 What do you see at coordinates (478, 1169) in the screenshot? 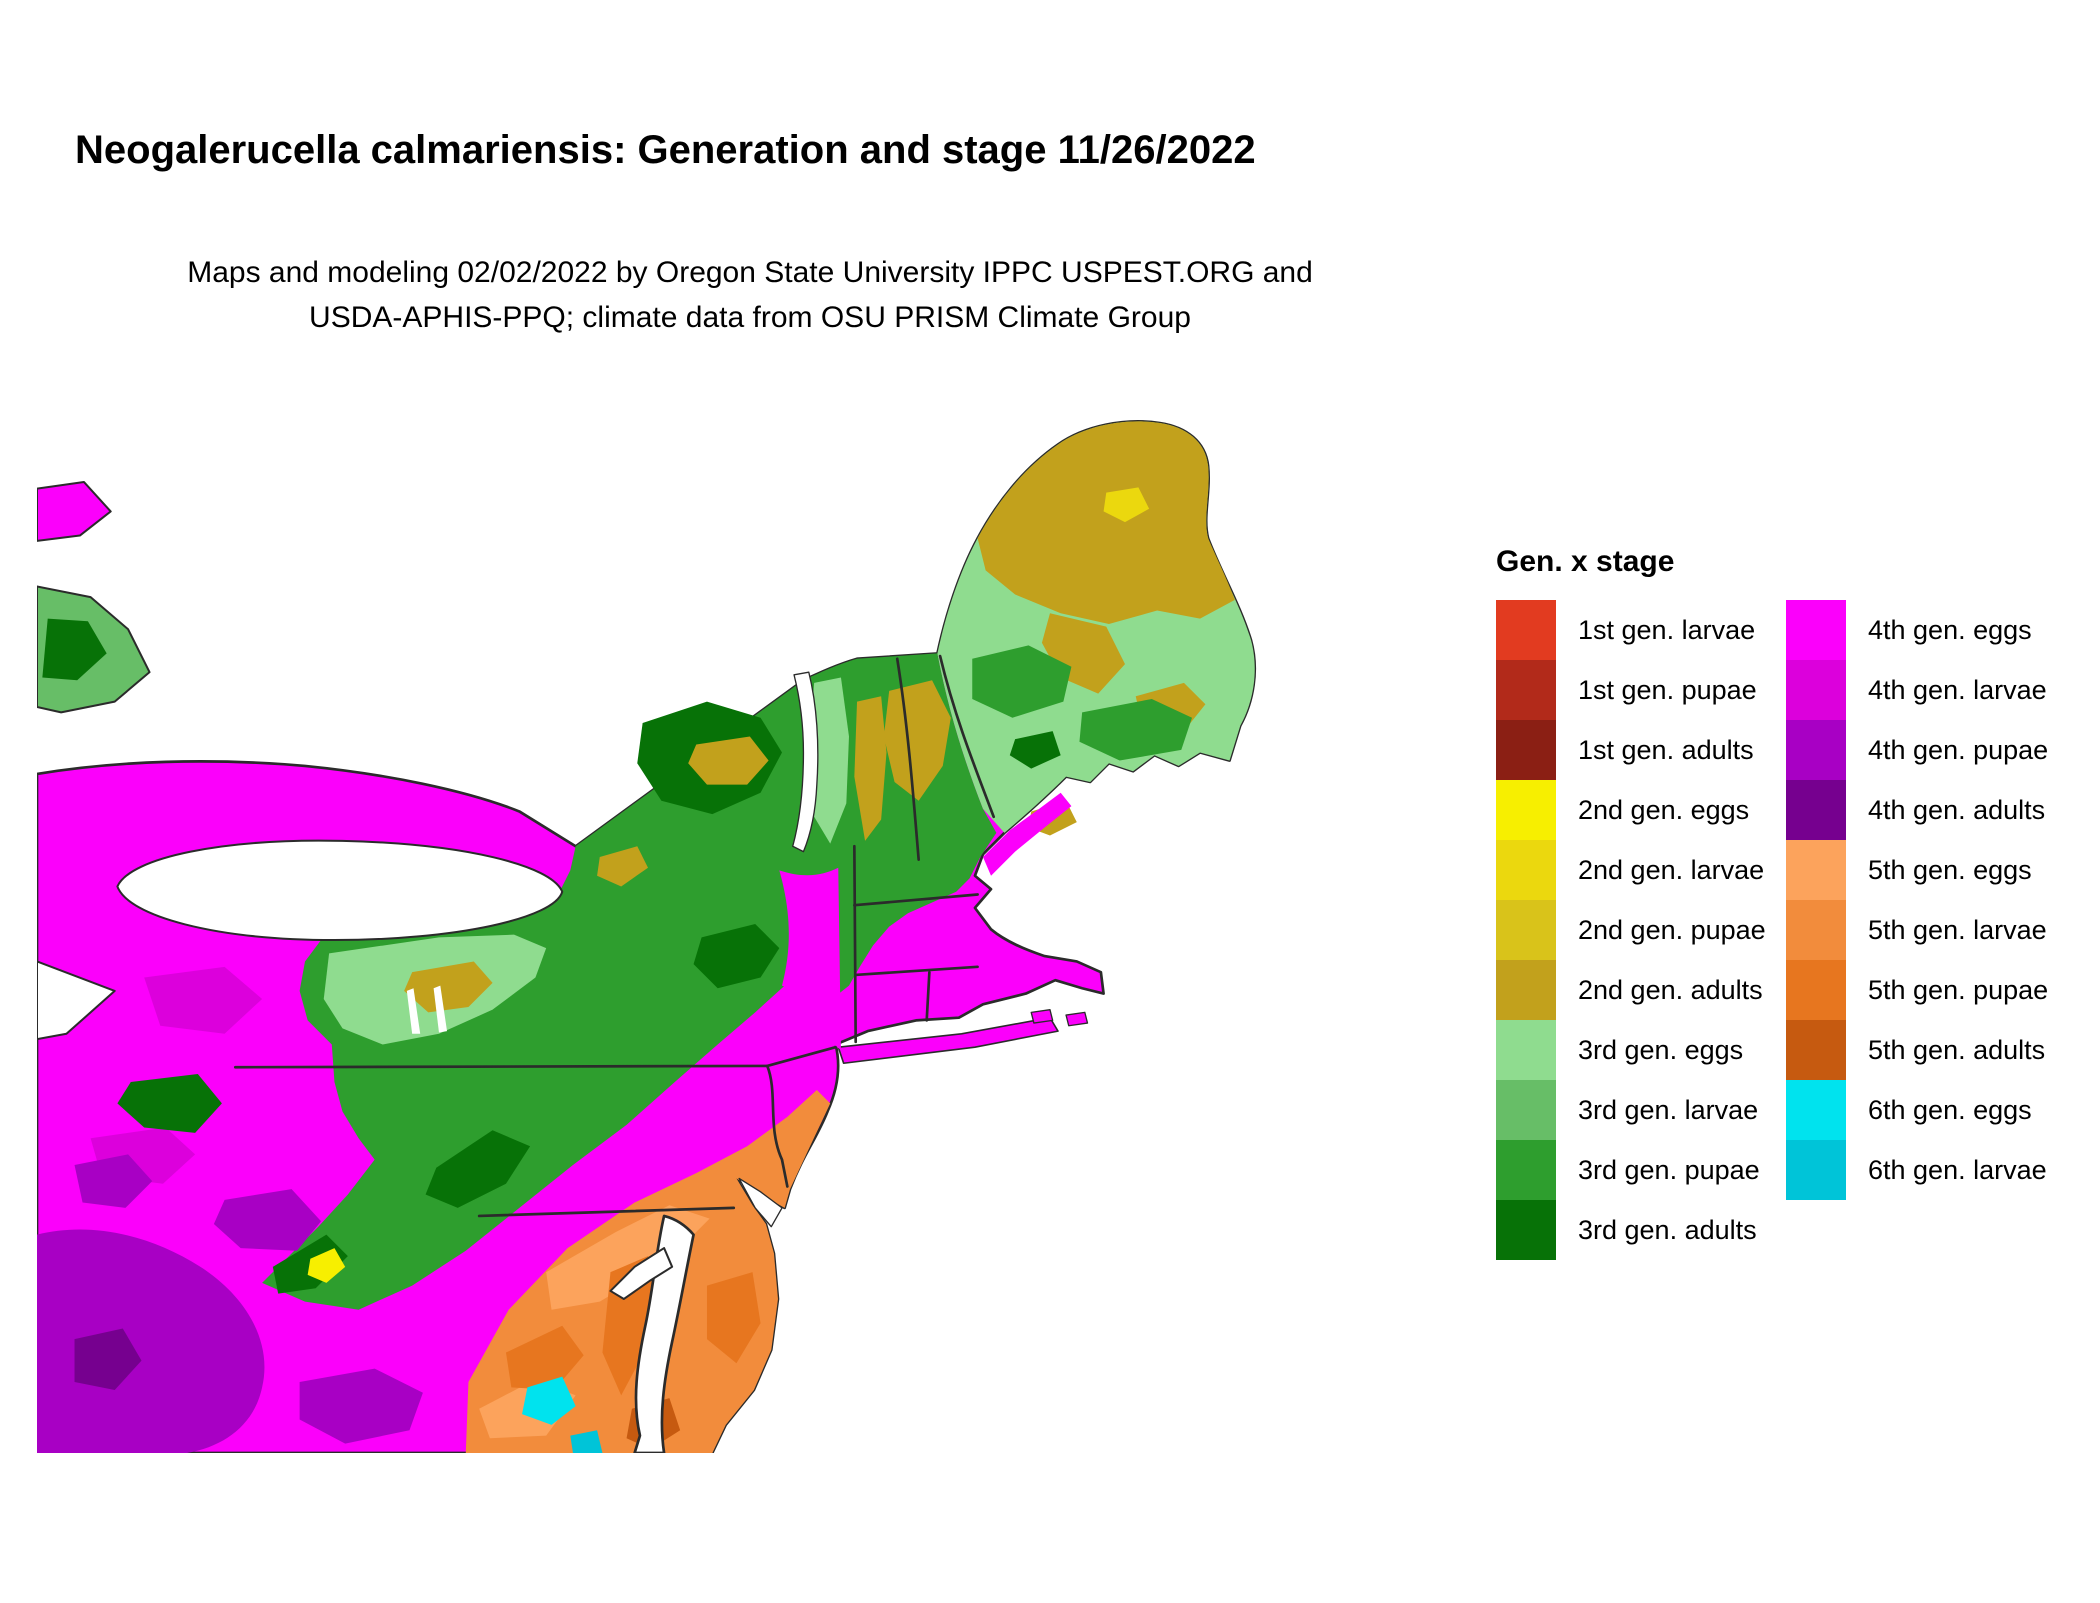
I see `map-layer-pa-ridge-dark-green` at bounding box center [478, 1169].